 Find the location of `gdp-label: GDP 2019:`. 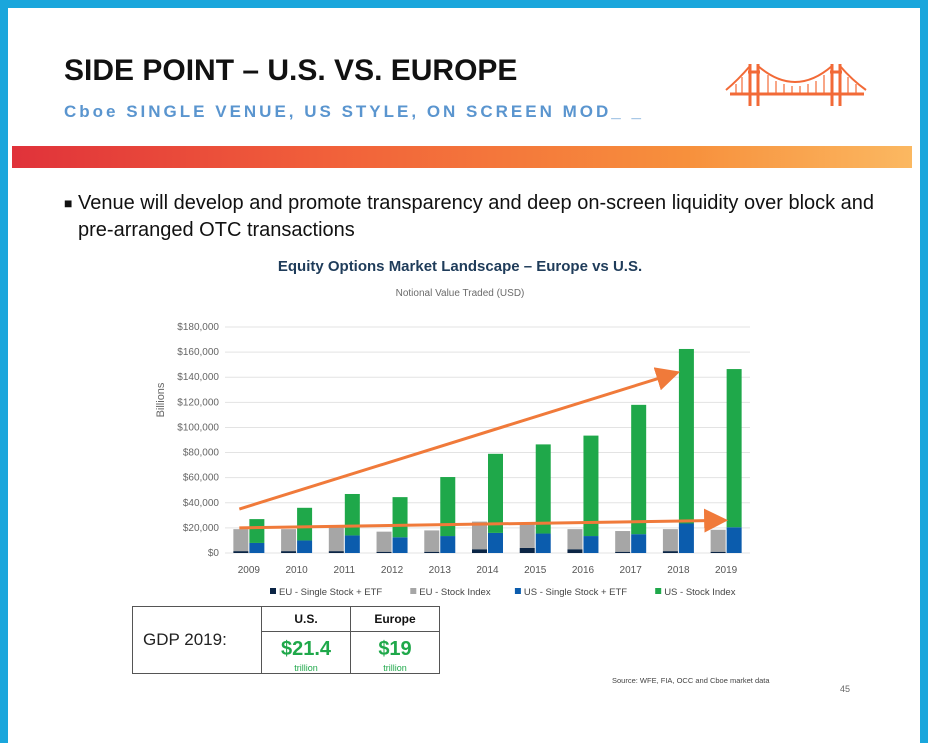

gdp-label: GDP 2019: is located at coordinates (197, 640).